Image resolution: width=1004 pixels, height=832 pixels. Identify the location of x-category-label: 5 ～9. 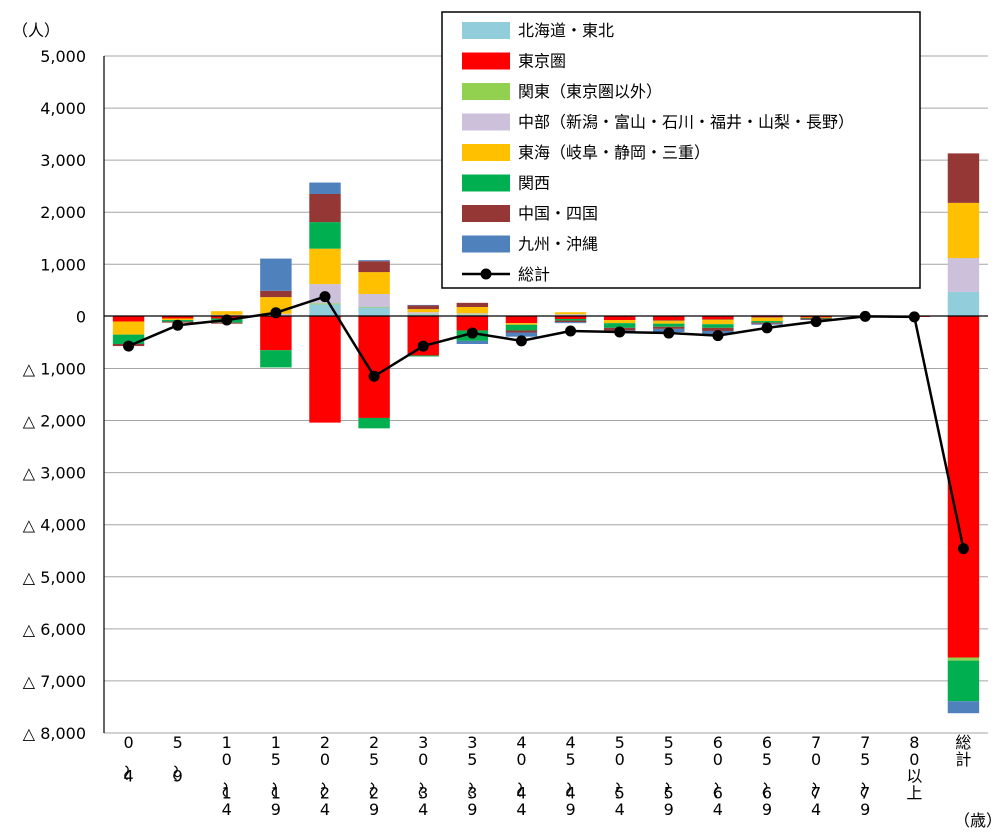
(175, 759).